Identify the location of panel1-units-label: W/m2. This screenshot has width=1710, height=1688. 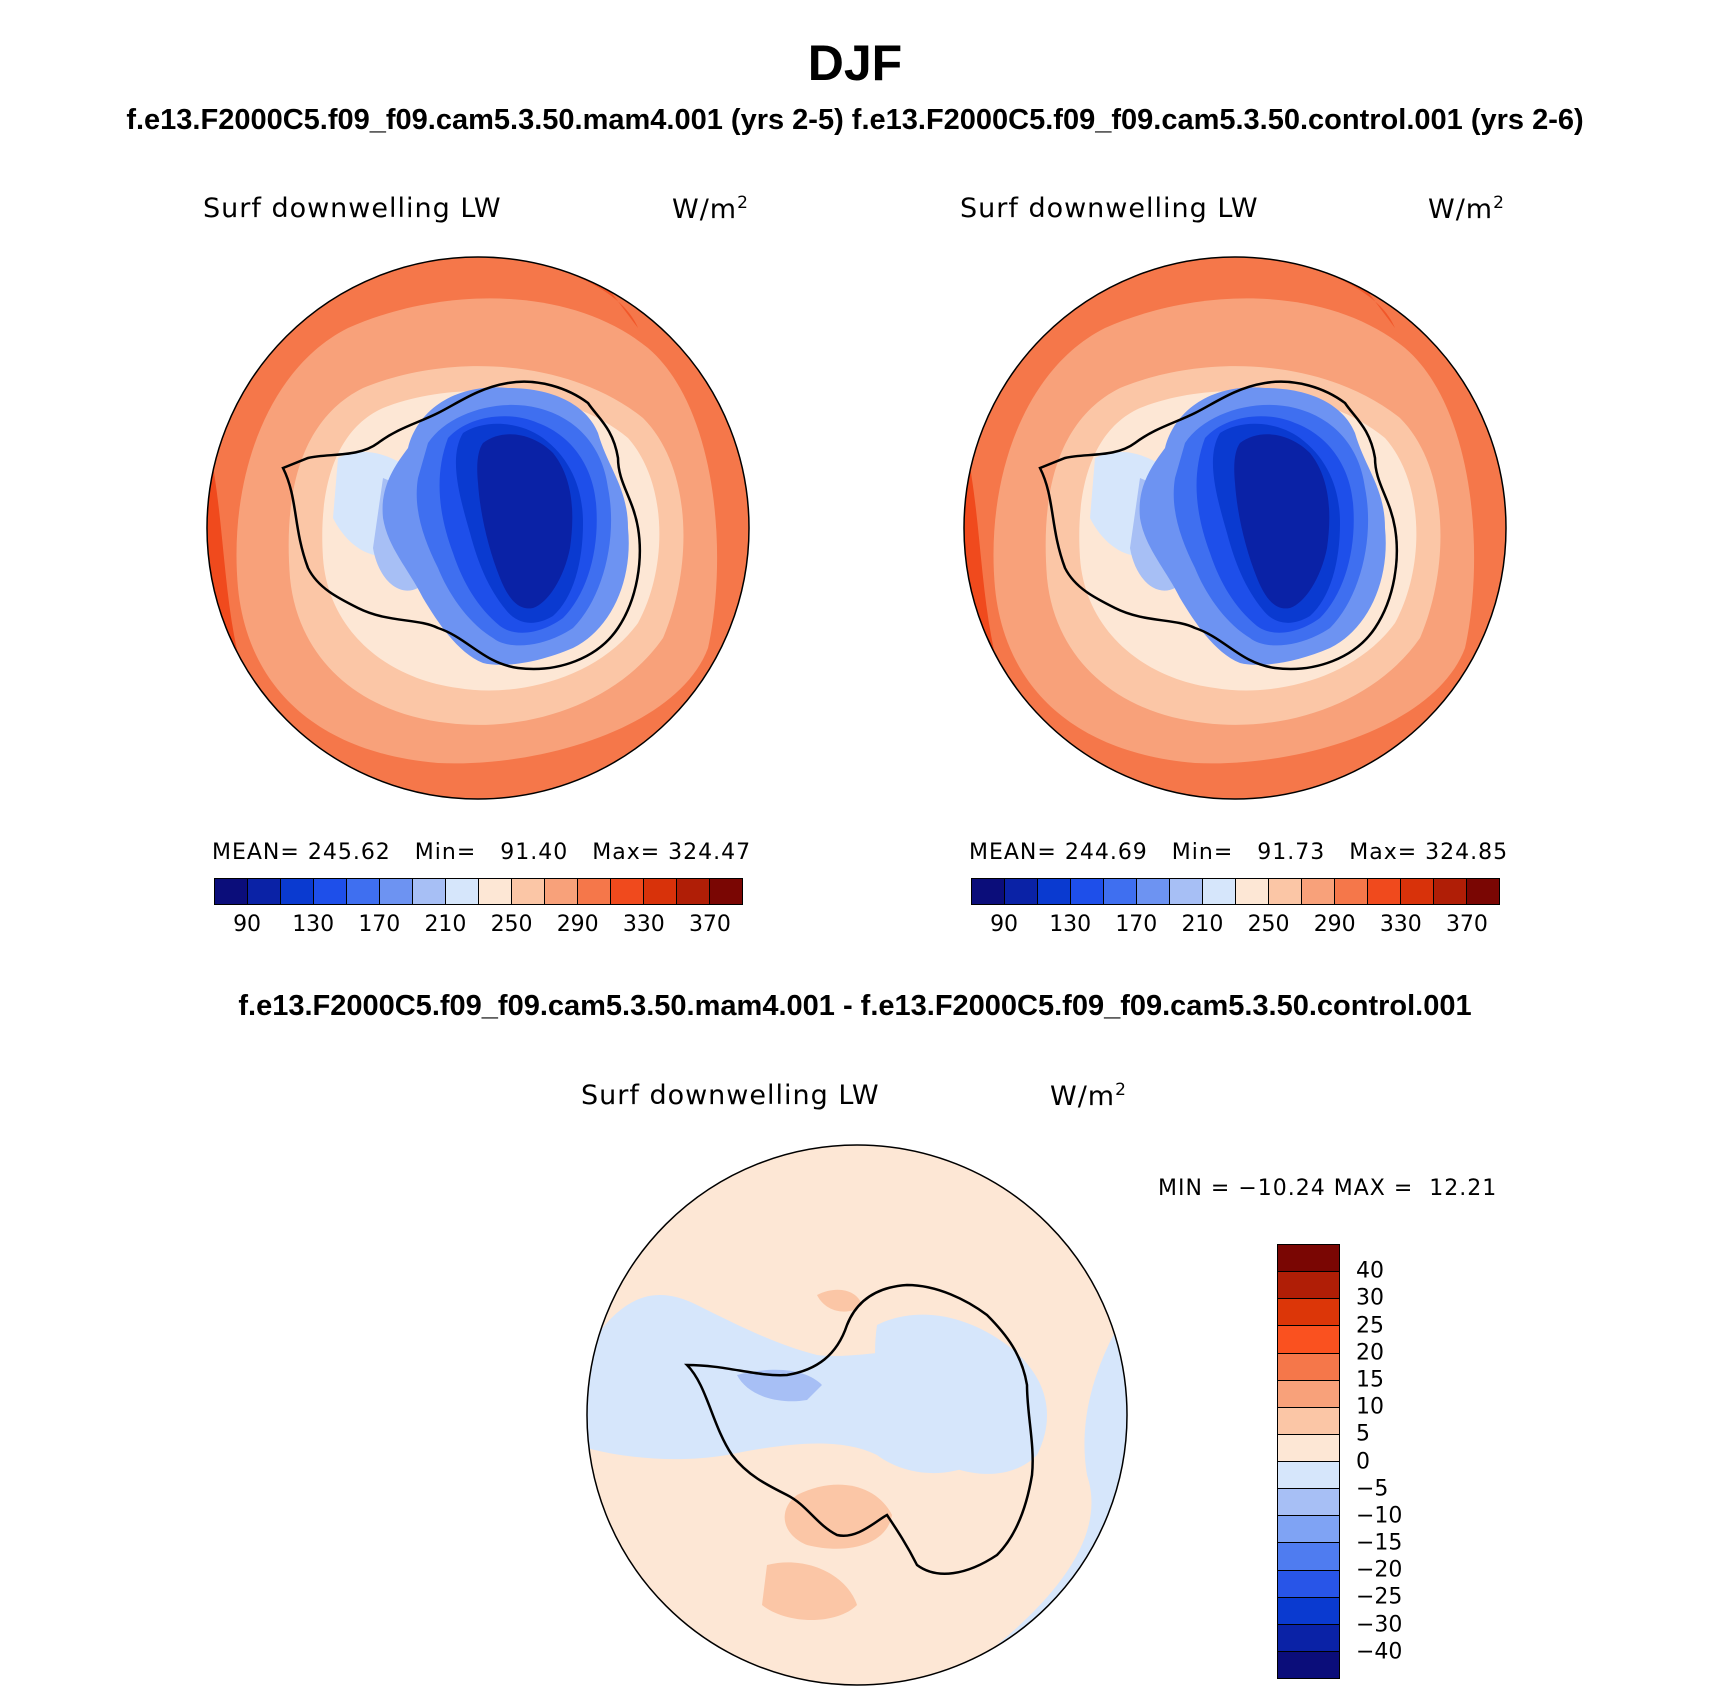
(710, 209).